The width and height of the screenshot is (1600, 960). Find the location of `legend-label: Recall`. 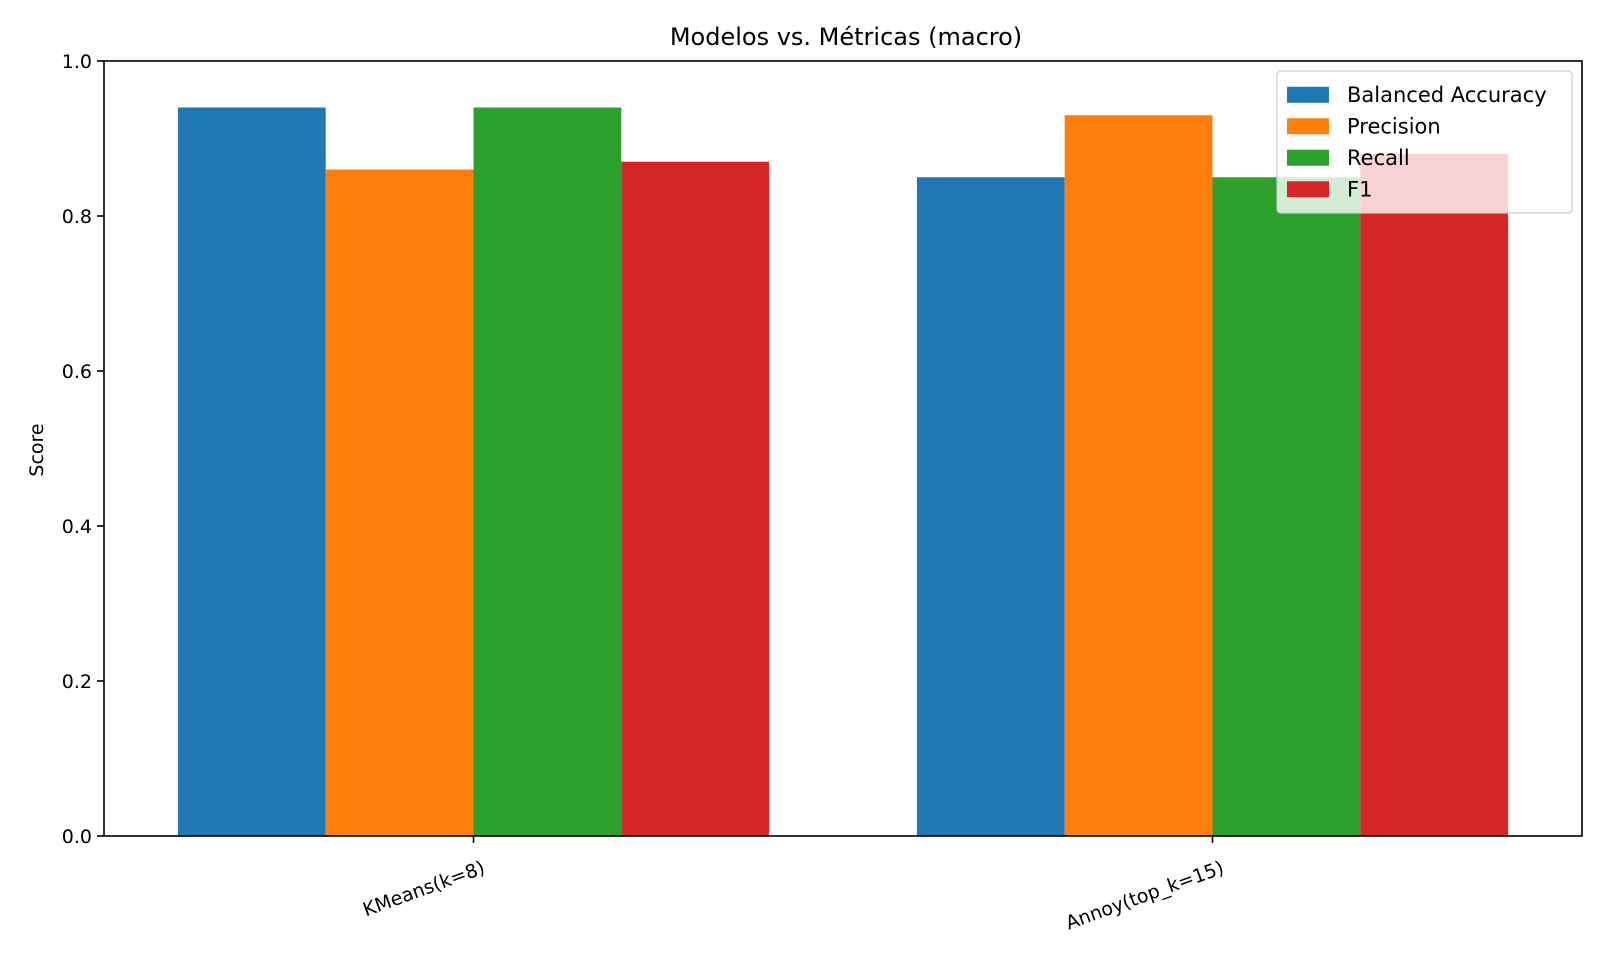

legend-label: Recall is located at coordinates (1378, 158).